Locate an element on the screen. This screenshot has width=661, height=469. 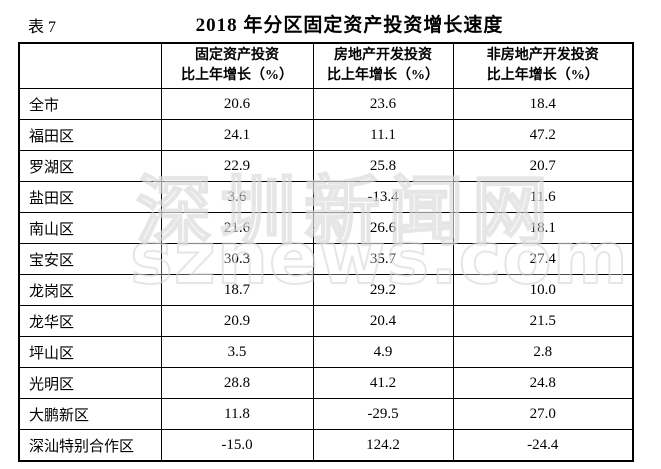
value-cell: 20.4 is located at coordinates (383, 321).